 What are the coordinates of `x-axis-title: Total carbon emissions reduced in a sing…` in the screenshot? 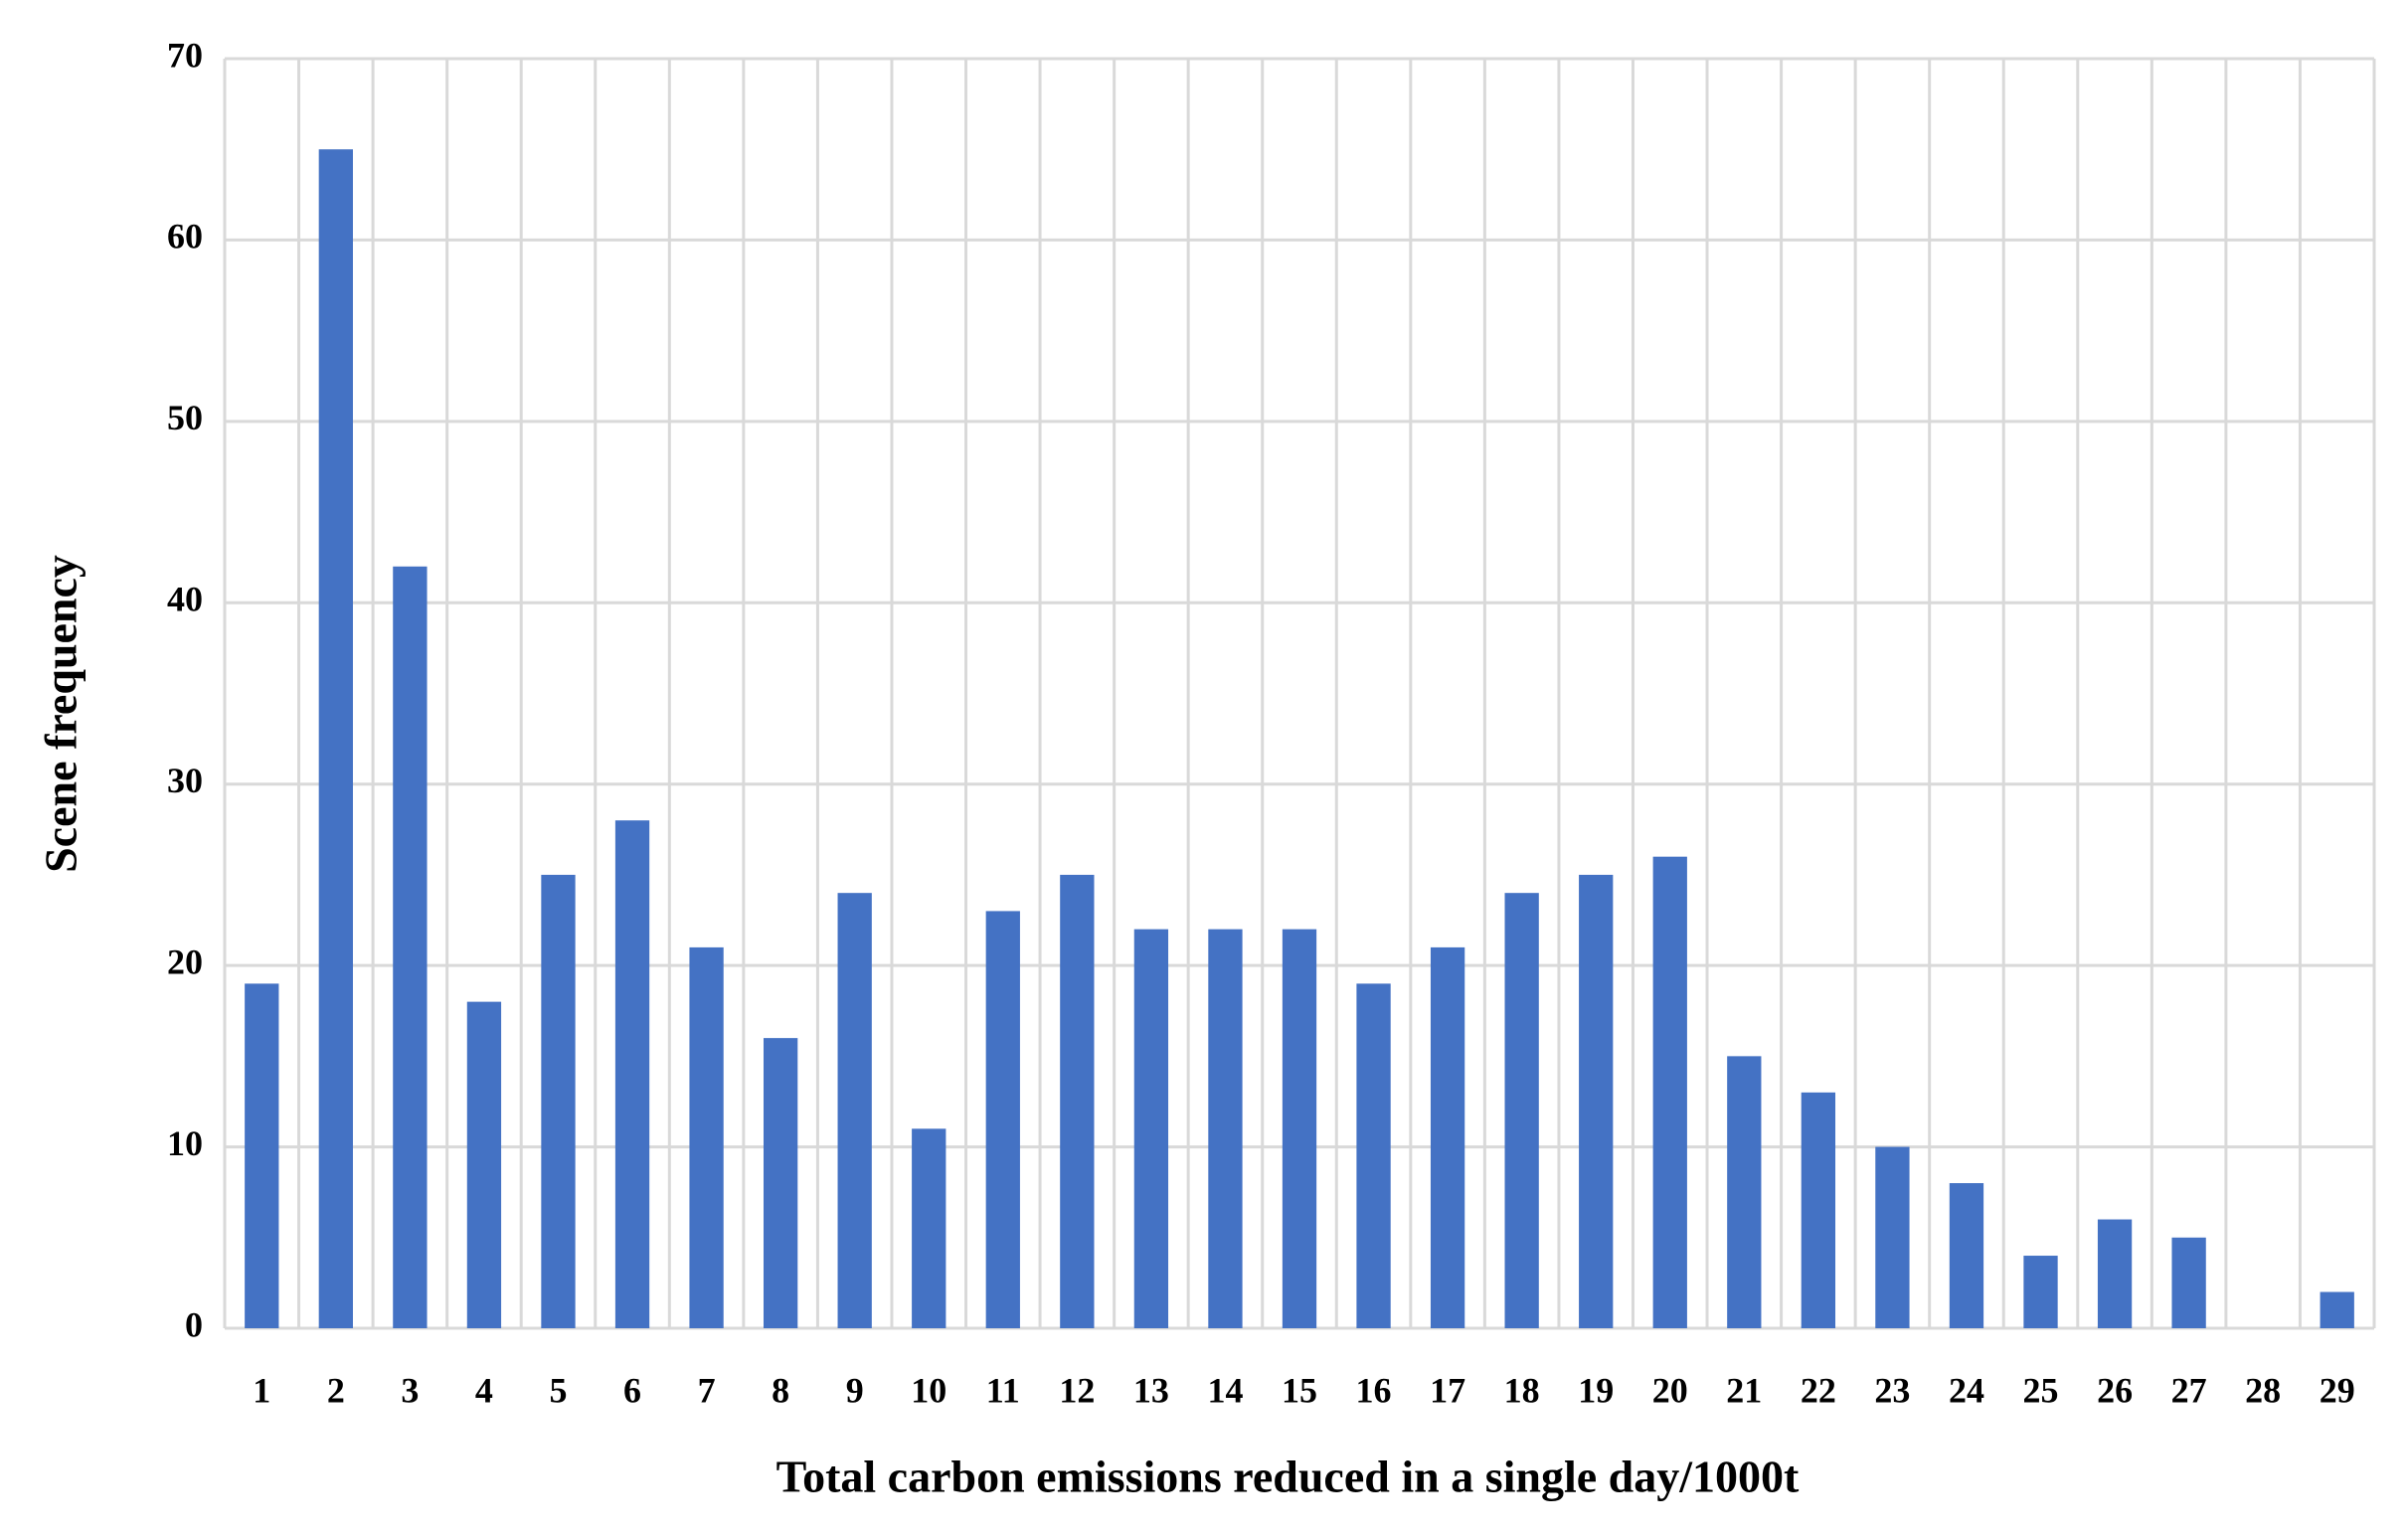 It's located at (1288, 1477).